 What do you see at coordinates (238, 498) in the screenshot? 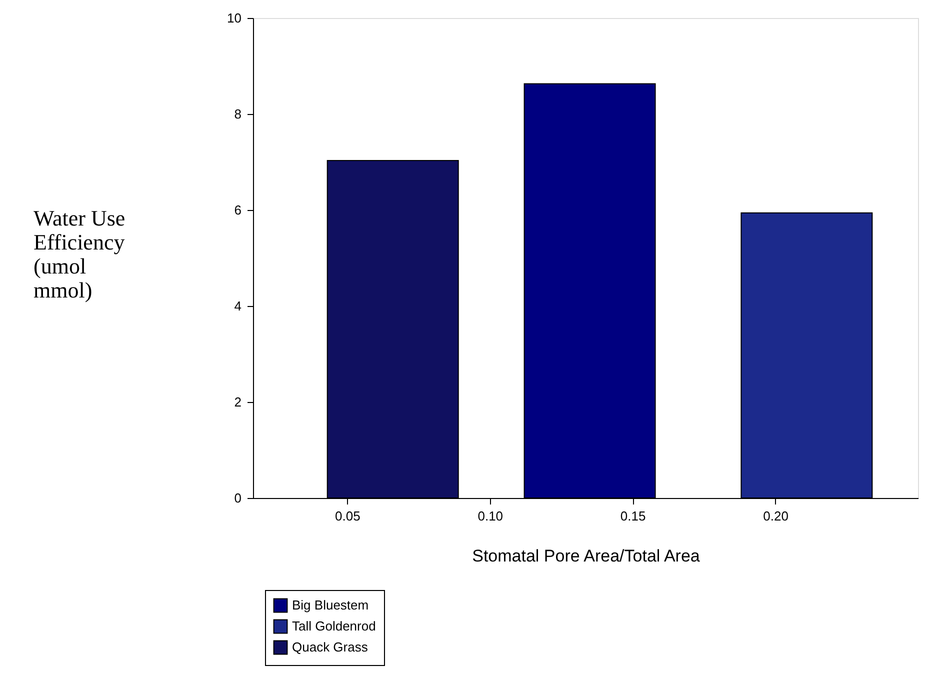
I see `y-tick-label: 0` at bounding box center [238, 498].